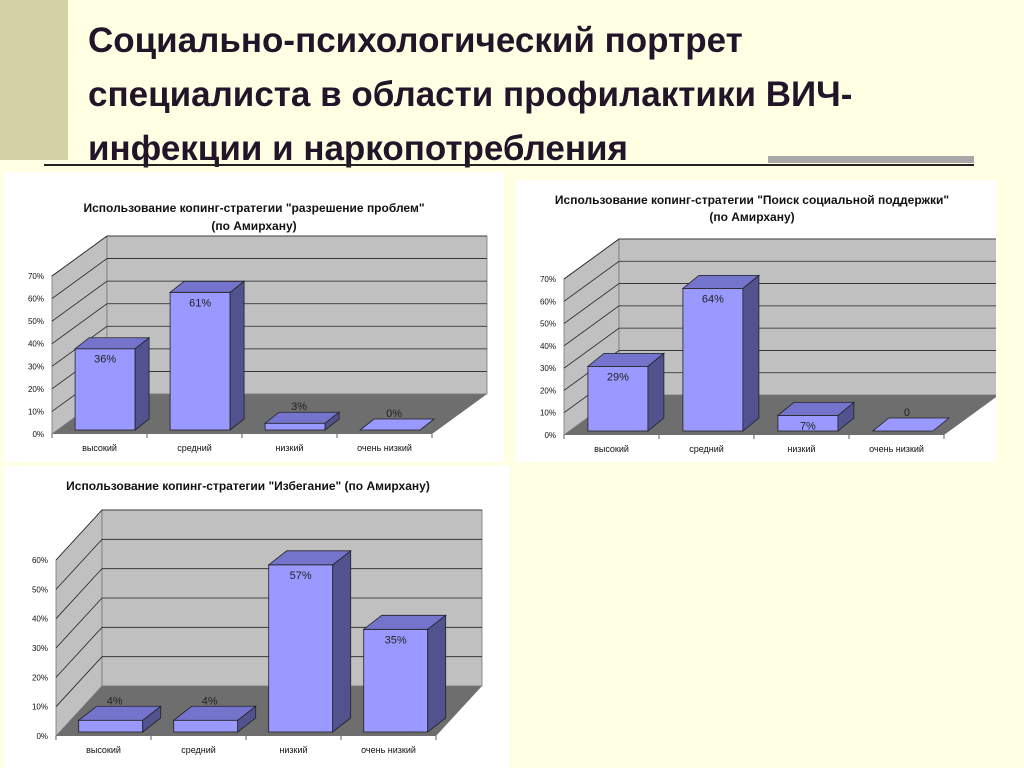 The height and width of the screenshot is (768, 1024). I want to click on data-label: 64%, so click(713, 299).